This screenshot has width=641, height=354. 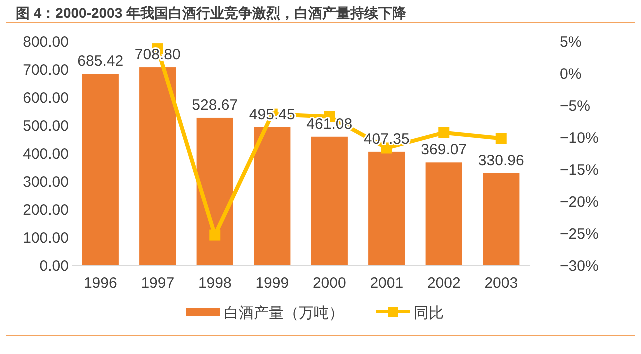 What do you see at coordinates (444, 150) in the screenshot?
I see `data-label: 369.07` at bounding box center [444, 150].